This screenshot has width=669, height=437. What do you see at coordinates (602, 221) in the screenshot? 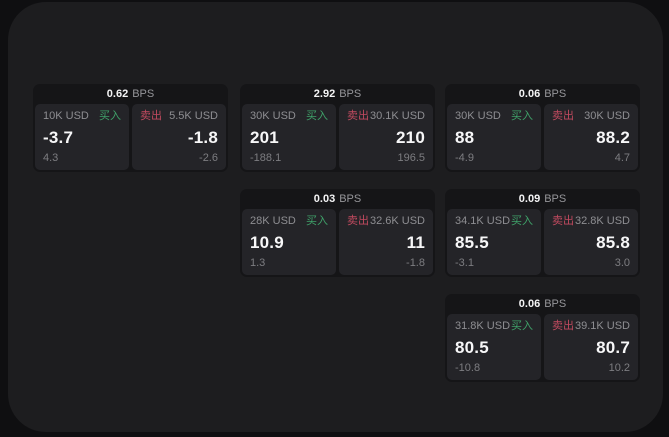
I see `sell-amount: 32.8K USD` at bounding box center [602, 221].